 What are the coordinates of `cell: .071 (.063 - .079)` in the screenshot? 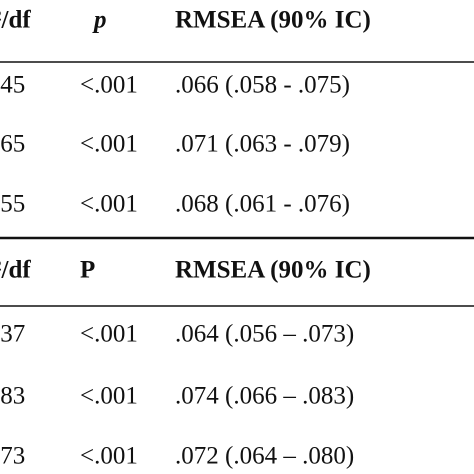 It's located at (262, 144).